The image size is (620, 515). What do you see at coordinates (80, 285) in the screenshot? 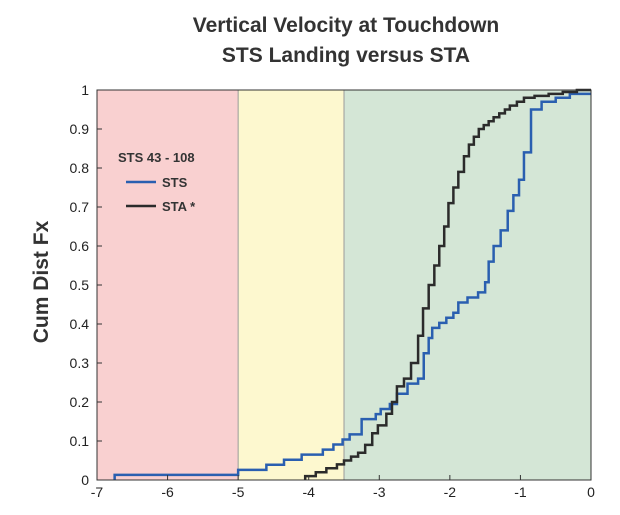
I see `y-tick-label: 0.5` at bounding box center [80, 285].